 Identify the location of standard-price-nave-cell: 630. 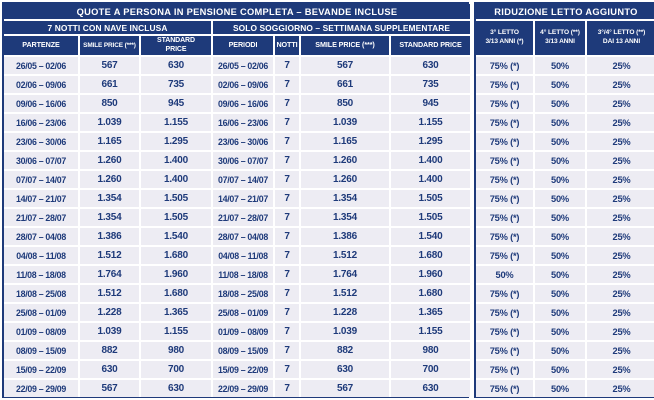
(176, 387).